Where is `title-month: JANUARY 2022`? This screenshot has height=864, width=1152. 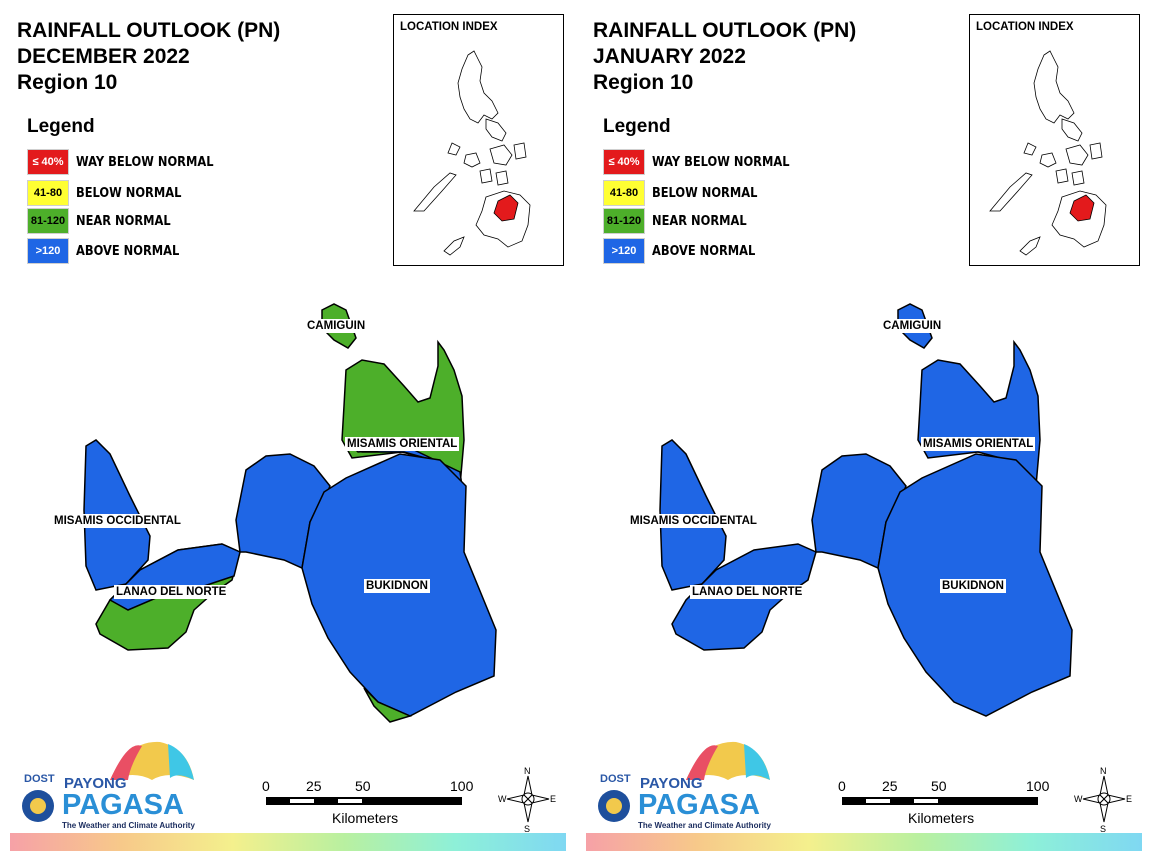
title-month: JANUARY 2022 is located at coordinates (669, 56).